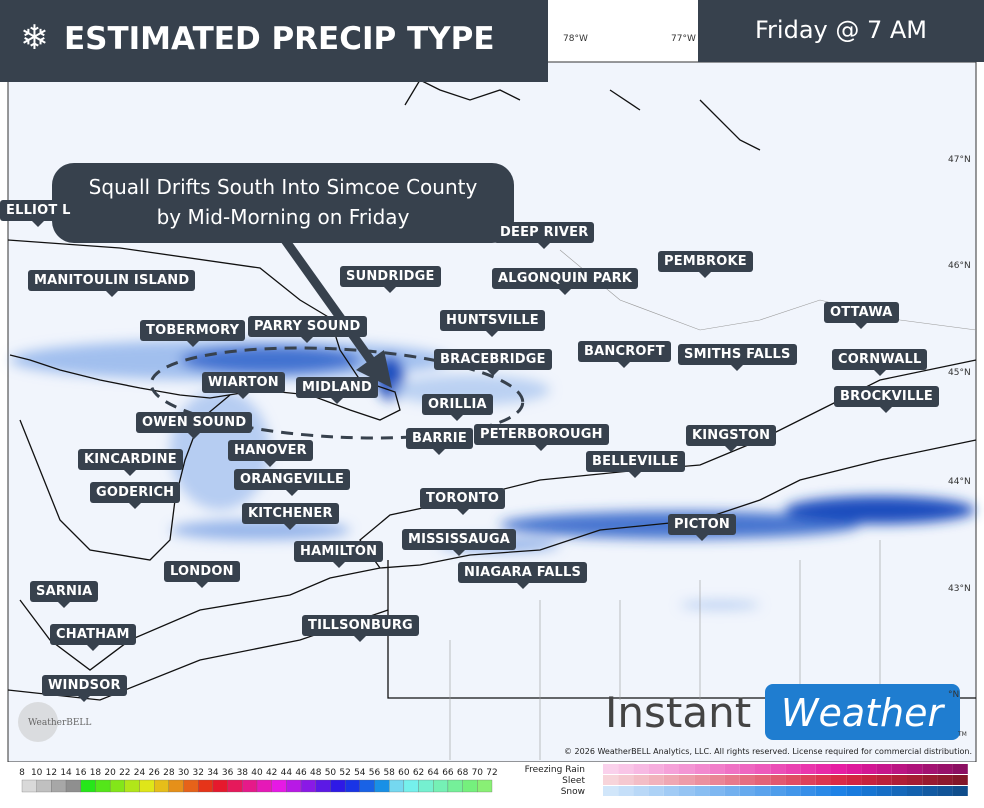  What do you see at coordinates (279, 39) in the screenshot?
I see `title: ESTIMATED PRECIP TYPE` at bounding box center [279, 39].